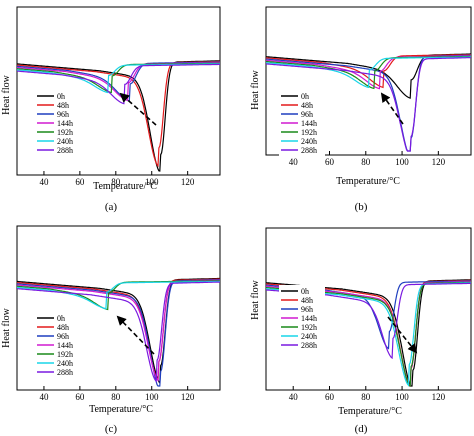 This screenshot has width=474, height=436. What do you see at coordinates (6, 94) in the screenshot?
I see `panel-a-ylabel: Heat flow` at bounding box center [6, 94].